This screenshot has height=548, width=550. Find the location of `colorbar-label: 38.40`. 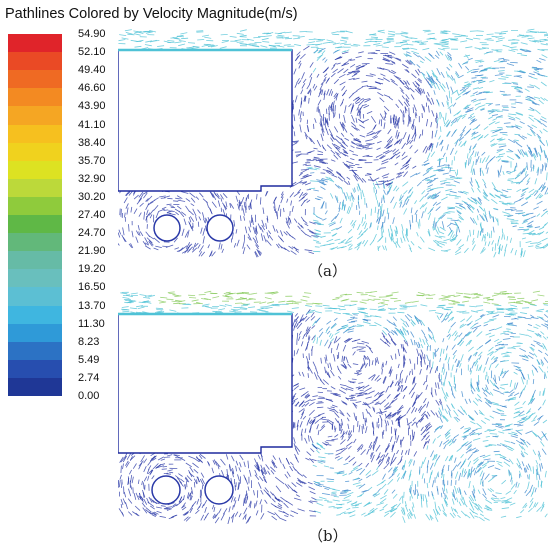

colorbar-label: 38.40 is located at coordinates (92, 142).